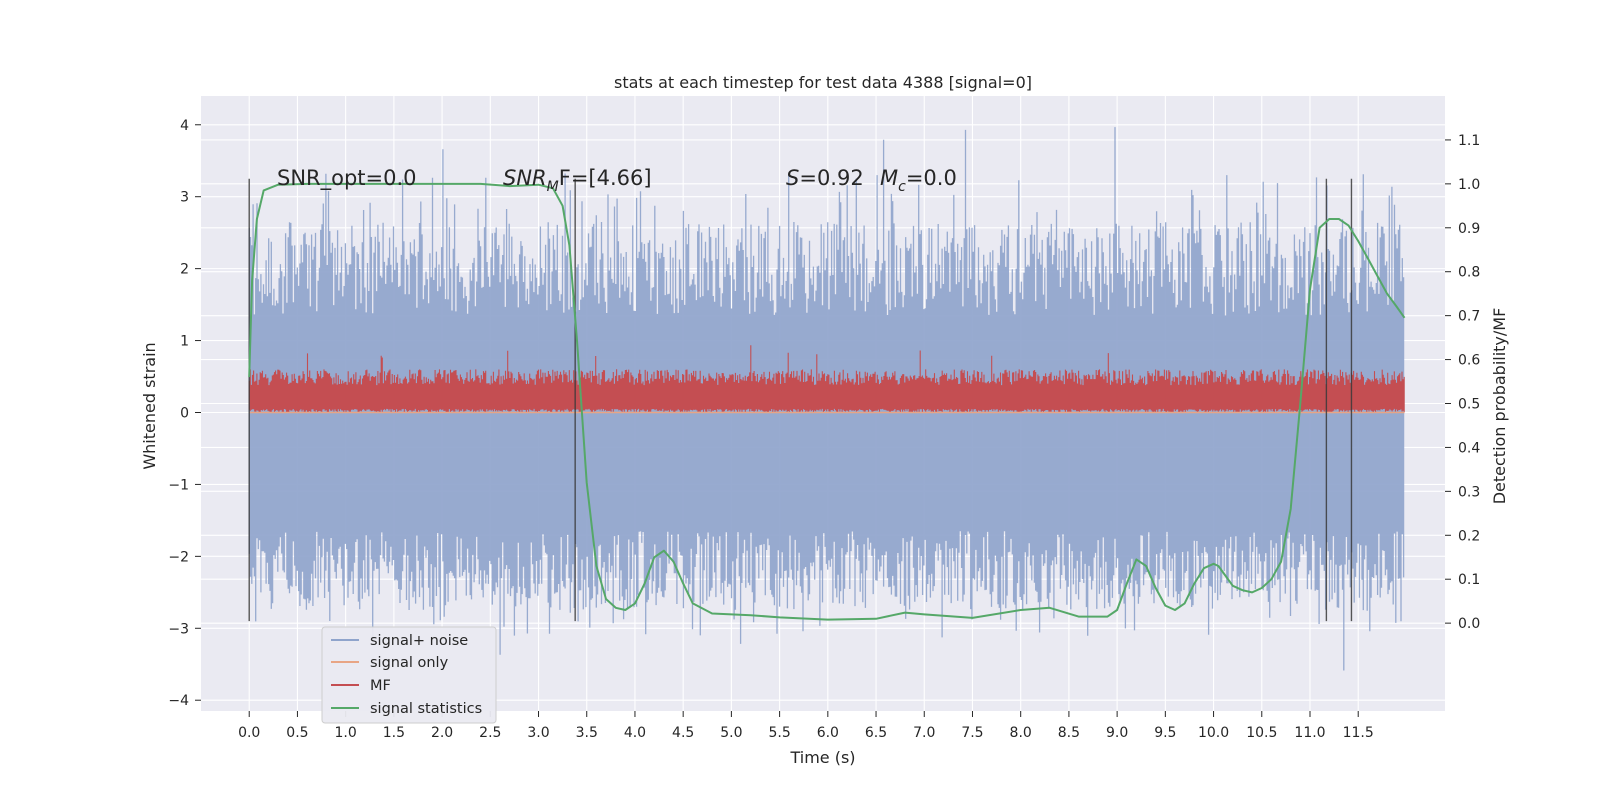 The image size is (1600, 804). I want to click on annotation-mc-sub: c, so click(902, 187).